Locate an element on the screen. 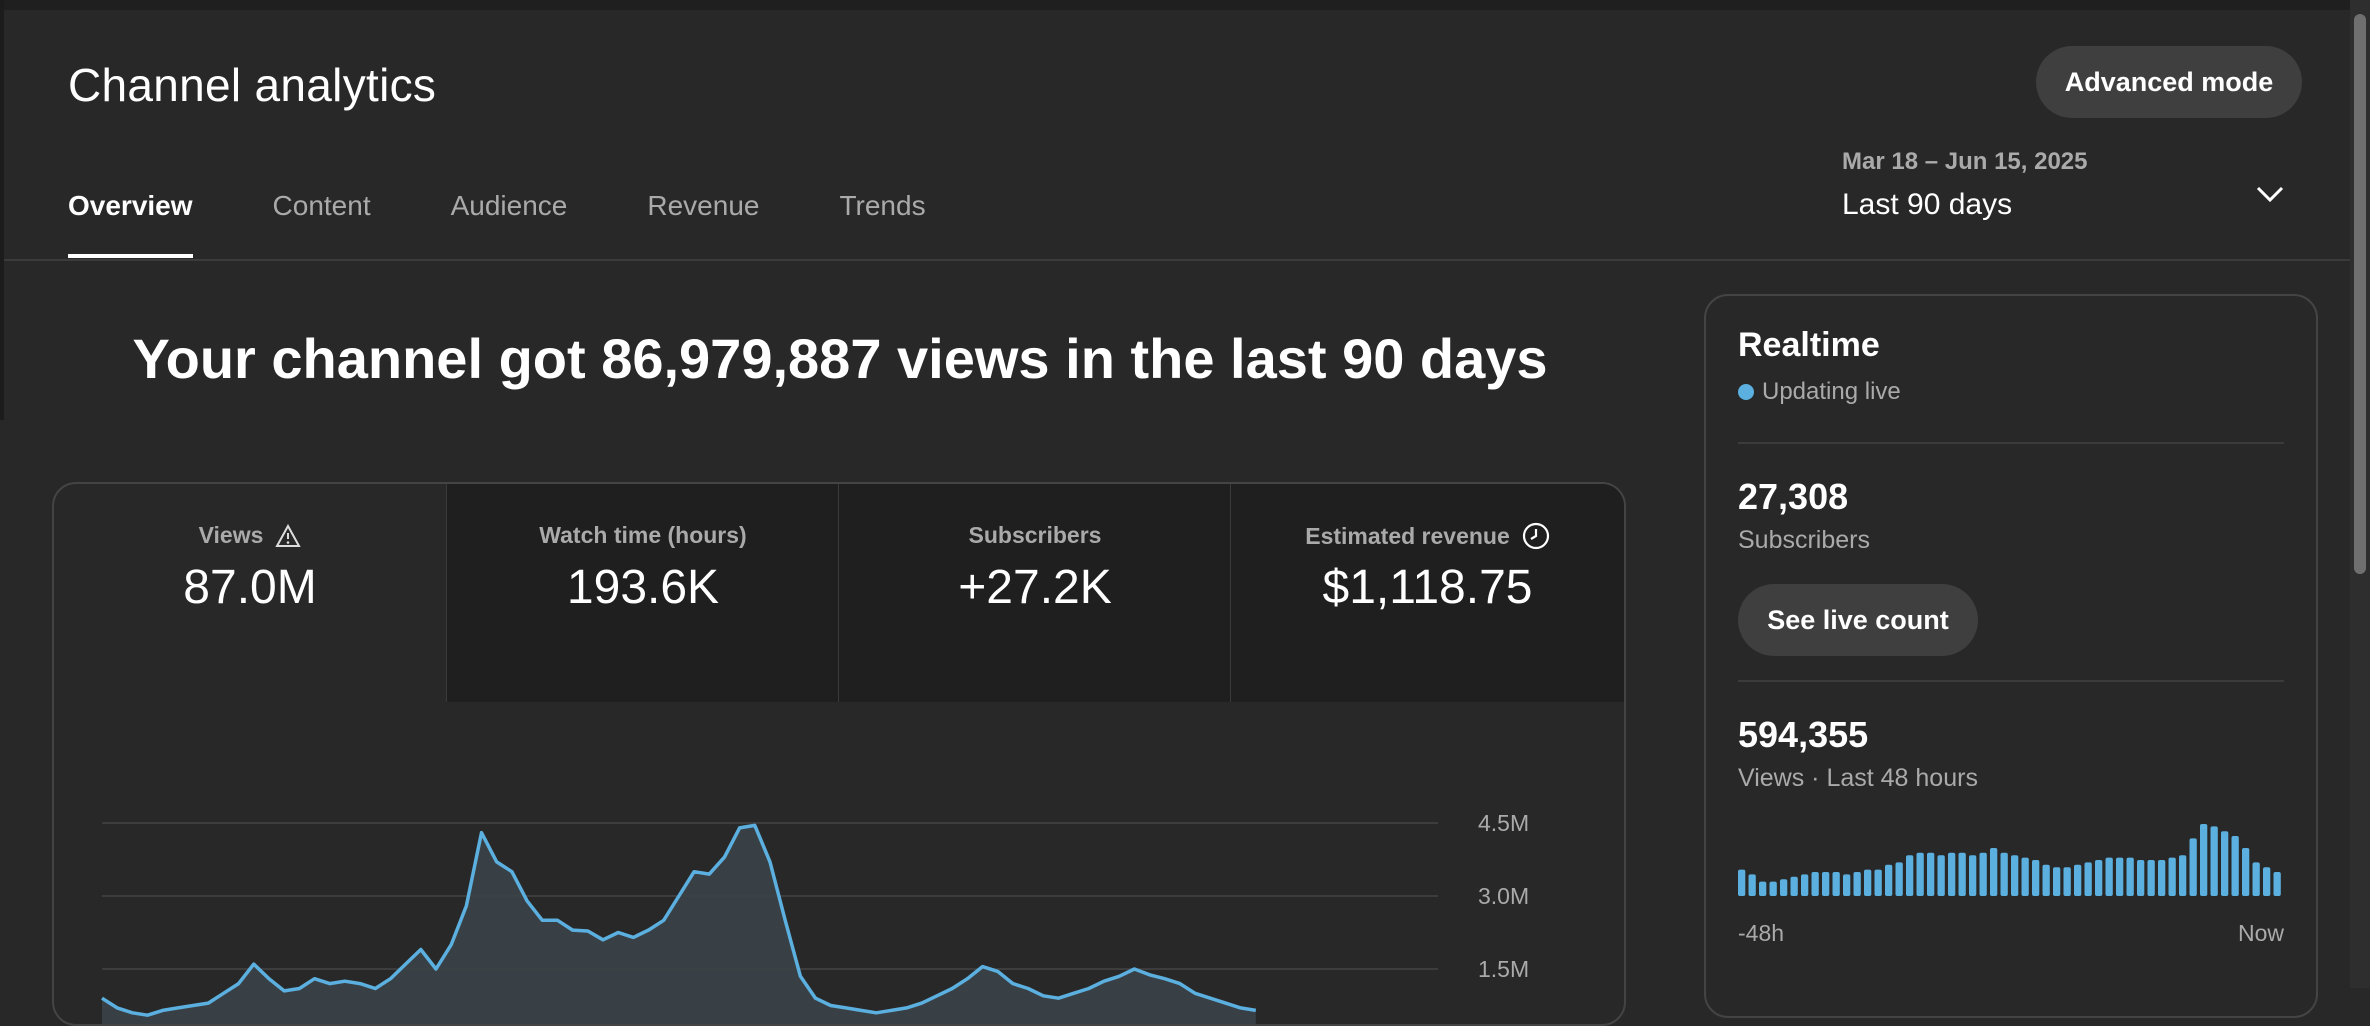 This screenshot has height=1026, width=2370. y-tick-label: 4.5M is located at coordinates (1503, 823).